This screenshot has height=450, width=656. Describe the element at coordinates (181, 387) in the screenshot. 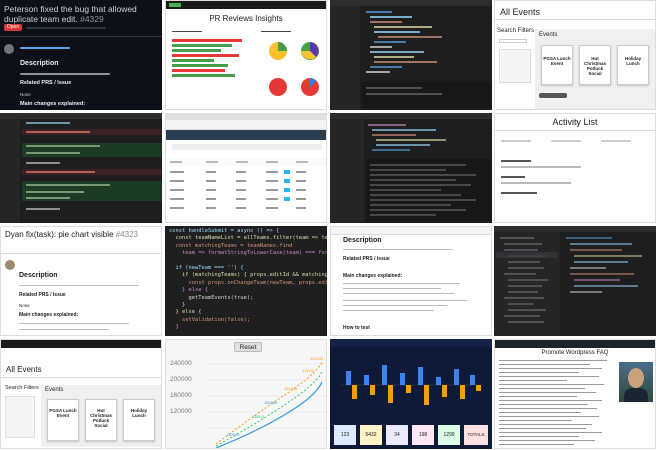

I see `y-axis-labels: 240000 200000 160000 120000` at that location.